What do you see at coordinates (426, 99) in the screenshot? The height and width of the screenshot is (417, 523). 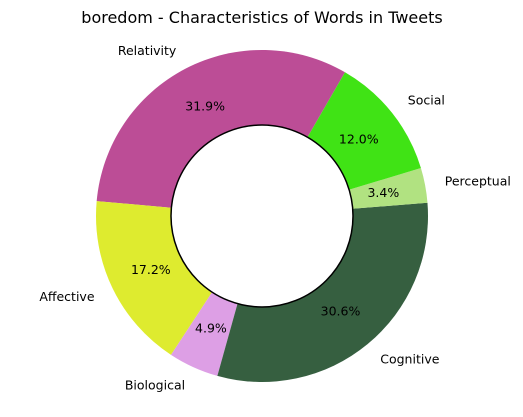 I see `category-label-social: Social` at bounding box center [426, 99].